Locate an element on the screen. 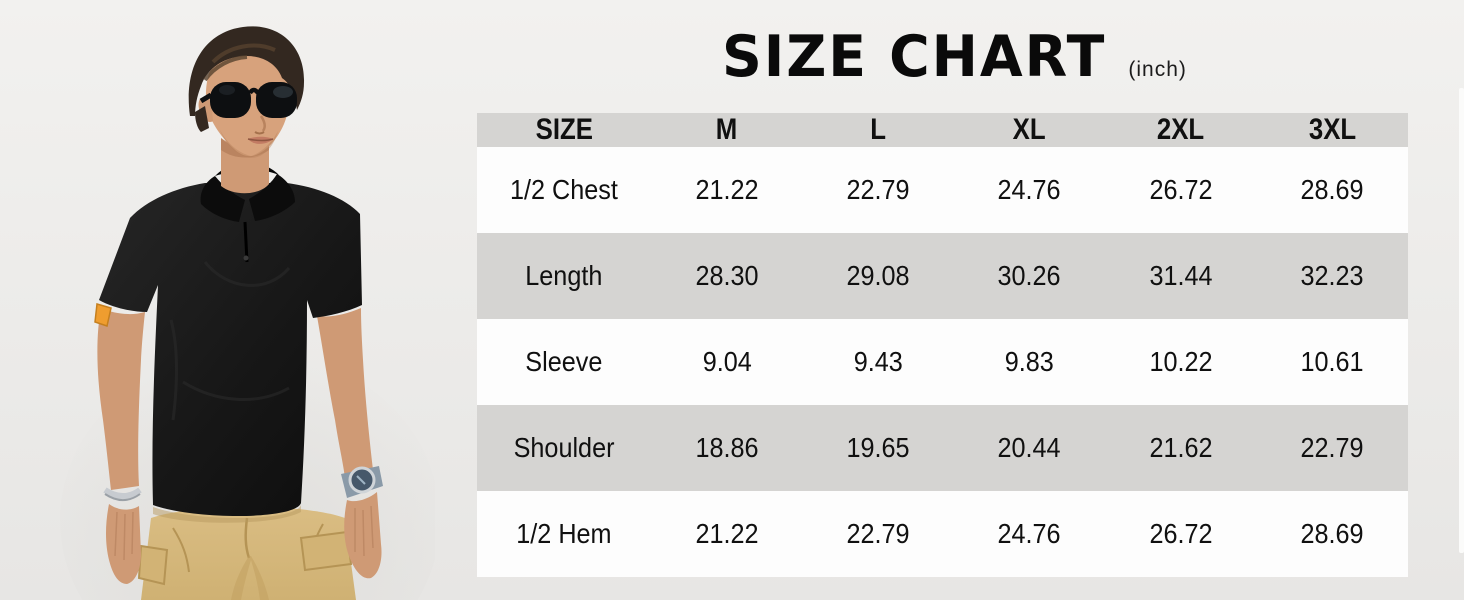  cell-value: 30.26 is located at coordinates (1029, 275).